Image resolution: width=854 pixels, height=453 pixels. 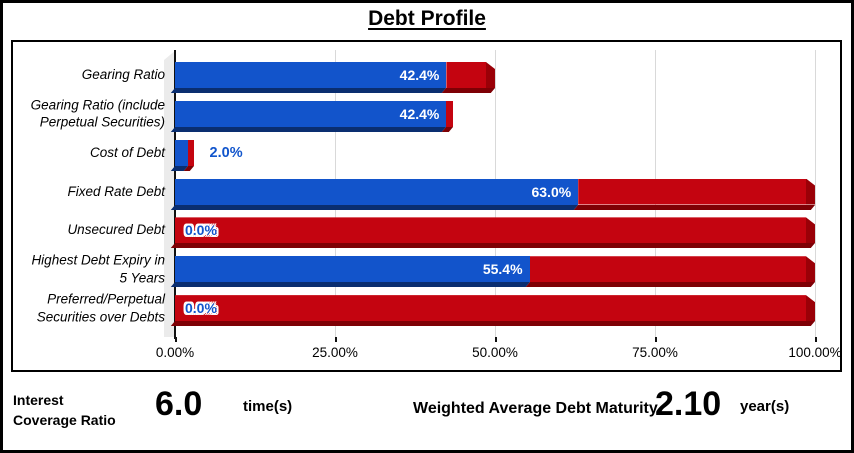 What do you see at coordinates (551, 191) in the screenshot?
I see `bar-value-label: 63.0%` at bounding box center [551, 191].